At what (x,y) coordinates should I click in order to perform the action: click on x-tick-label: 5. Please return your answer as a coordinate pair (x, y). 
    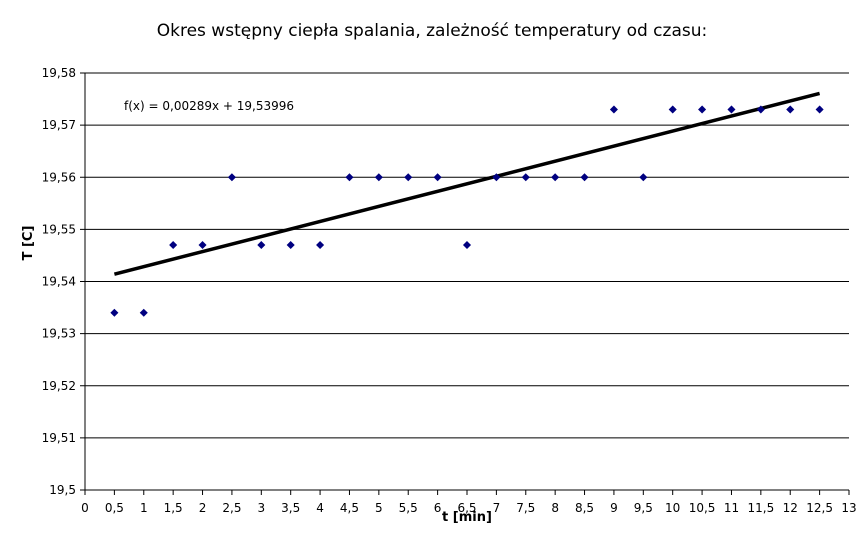
    Looking at the image, I should click on (379, 508).